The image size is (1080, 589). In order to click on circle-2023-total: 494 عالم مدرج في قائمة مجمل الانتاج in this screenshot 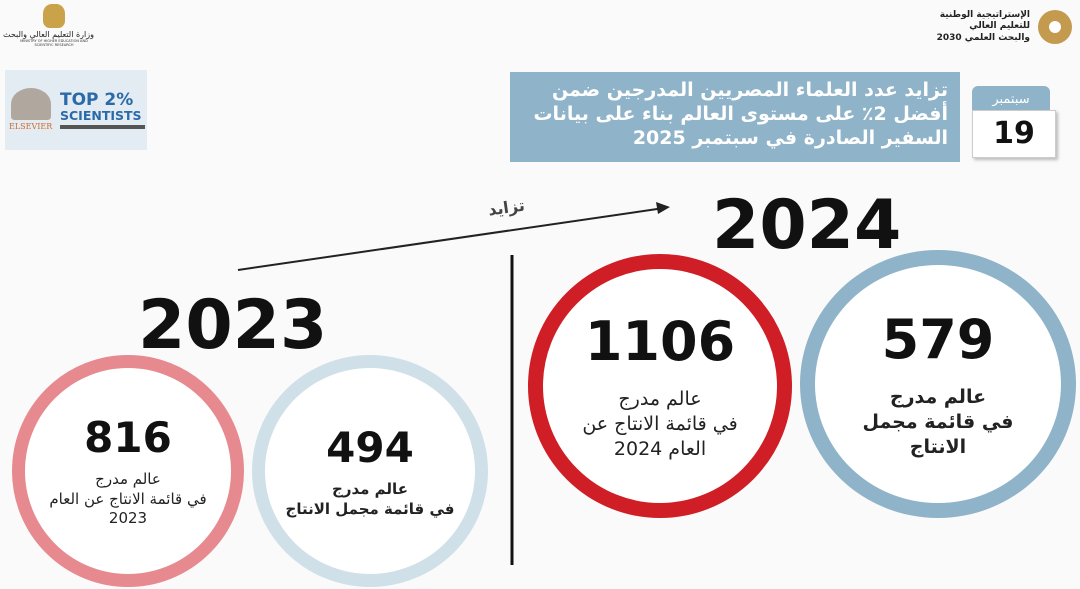, I will do `click(370, 471)`.